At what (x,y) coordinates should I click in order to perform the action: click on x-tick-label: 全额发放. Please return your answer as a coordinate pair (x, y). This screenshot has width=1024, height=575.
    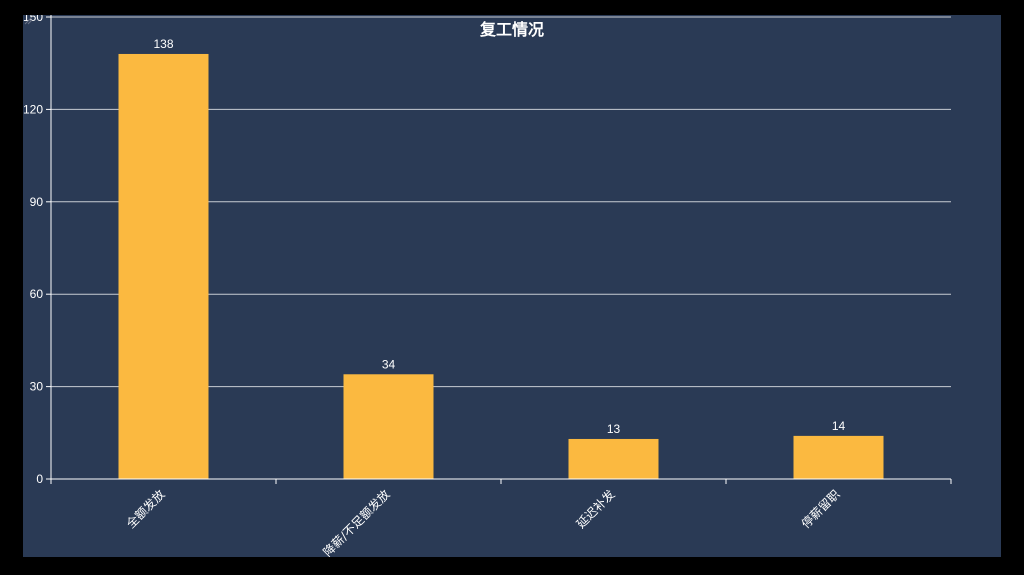
    Looking at the image, I should click on (145, 509).